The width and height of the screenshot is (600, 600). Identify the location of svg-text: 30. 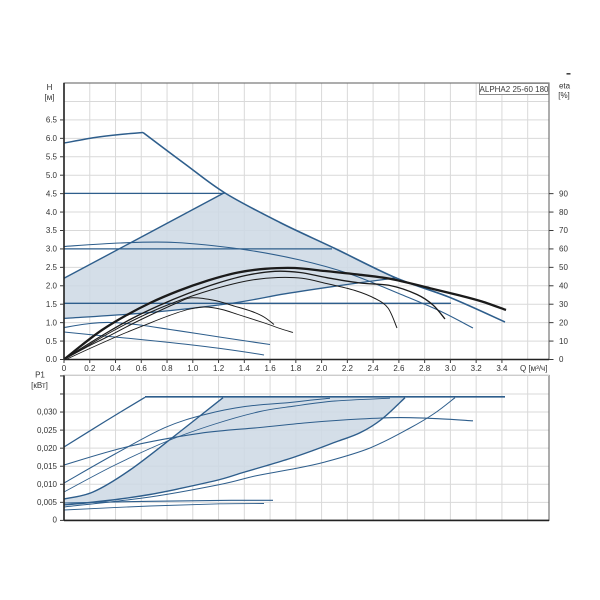
(563, 304).